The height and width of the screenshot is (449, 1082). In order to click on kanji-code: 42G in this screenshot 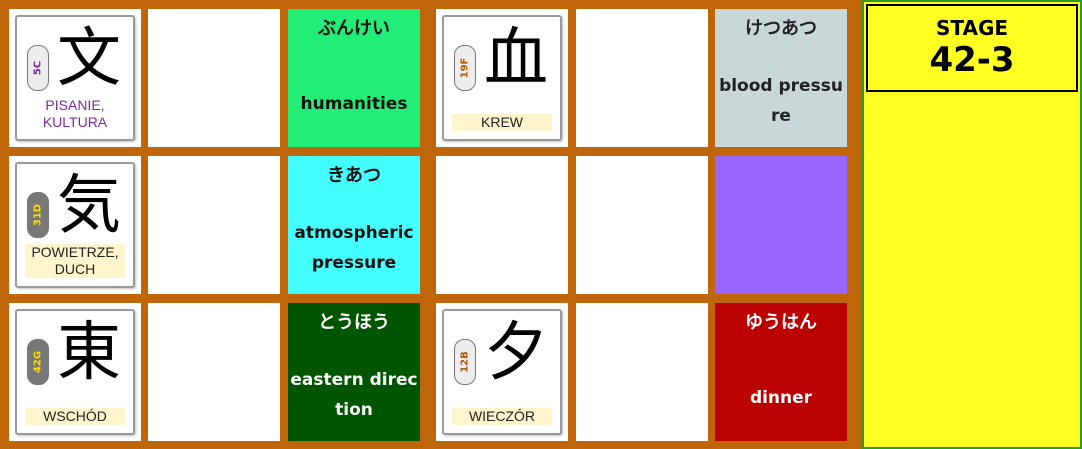, I will do `click(38, 362)`.